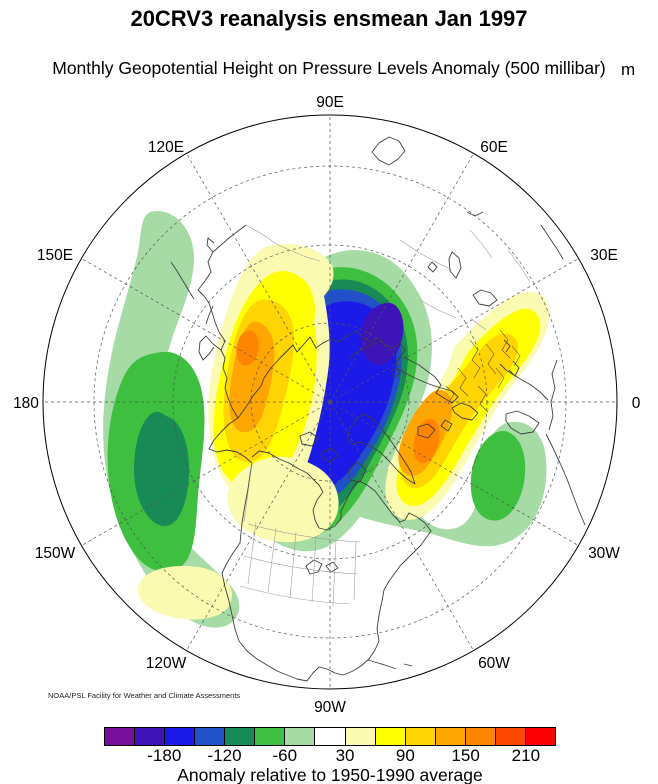  Describe the element at coordinates (426, 441) in the screenshot. I see `anomaly-europe-deeporange-core` at that location.